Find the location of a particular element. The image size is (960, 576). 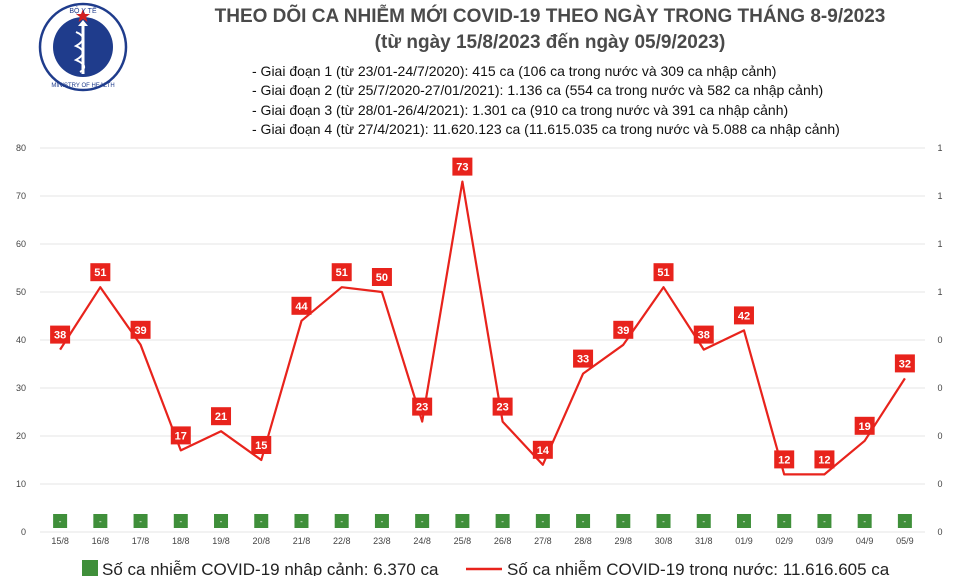

x-tick-label: 03/9 is located at coordinates (825, 541).